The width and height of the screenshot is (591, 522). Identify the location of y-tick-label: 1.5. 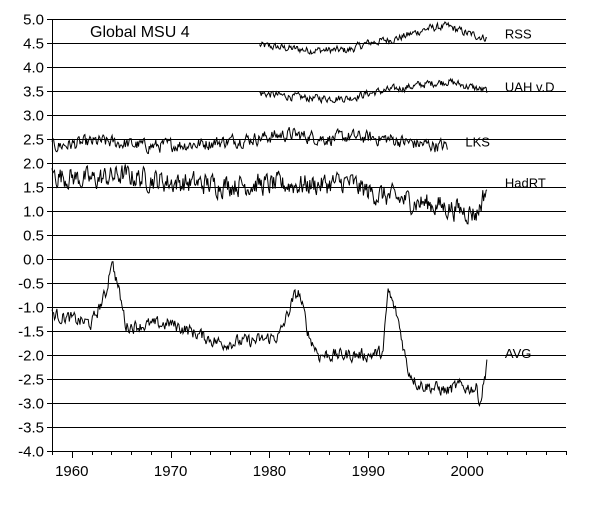
(33, 188).